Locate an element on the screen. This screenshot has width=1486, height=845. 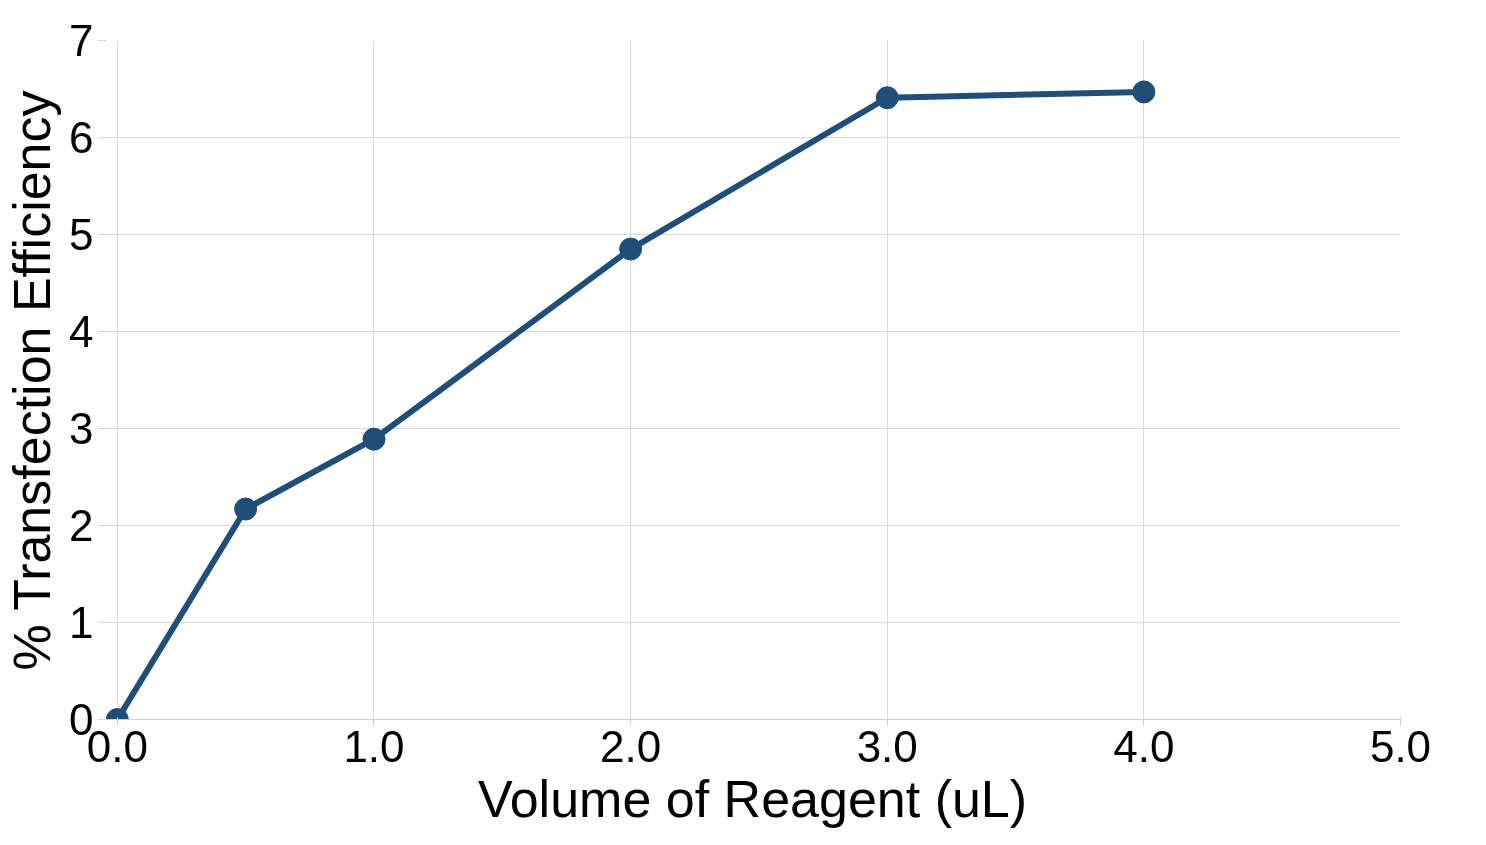
x-tick-label: 3.0 is located at coordinates (887, 746).